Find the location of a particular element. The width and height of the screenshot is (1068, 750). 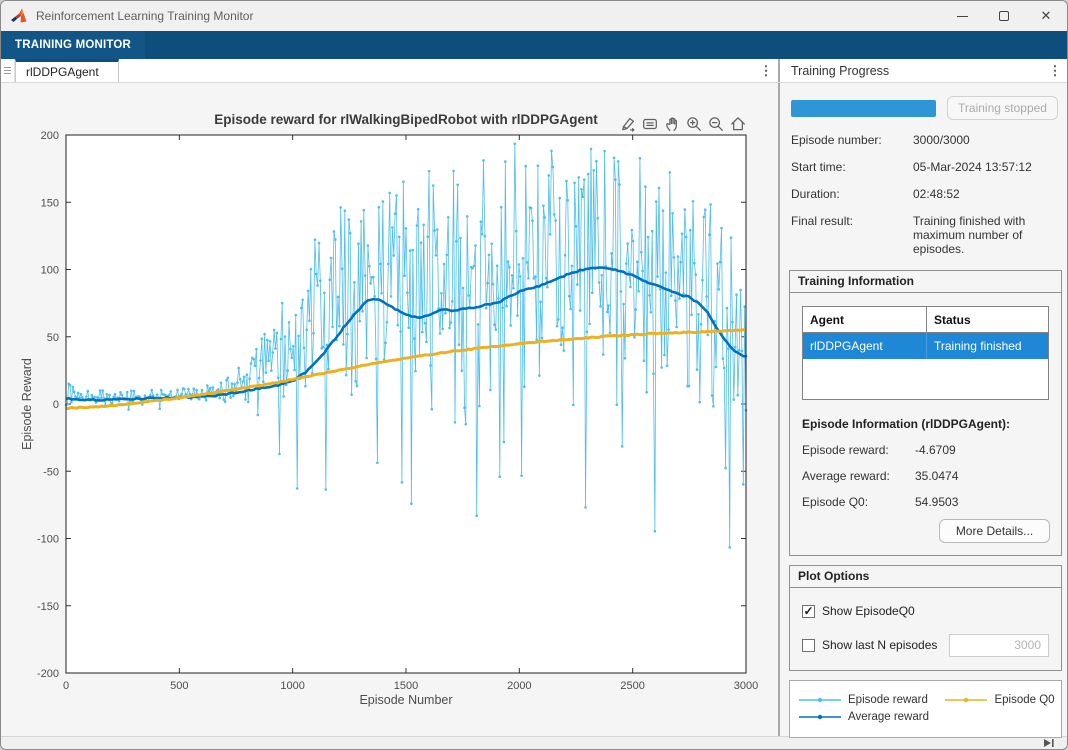

start-time-row: Start time: 05-Mar-2024 13:57:12 is located at coordinates (927, 167).